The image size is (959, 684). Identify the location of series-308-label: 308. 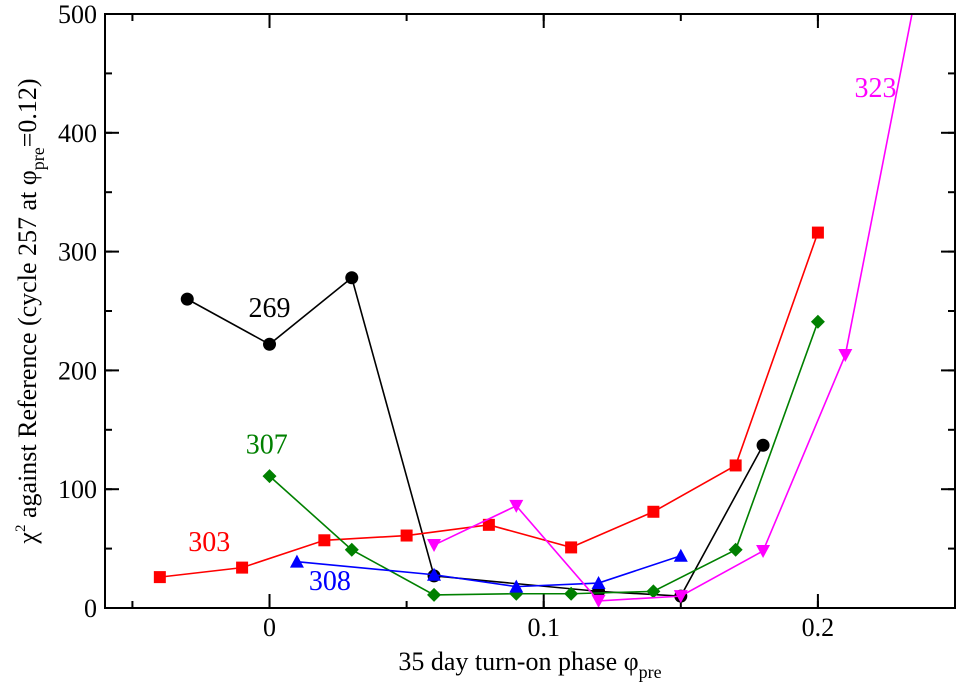
(330, 581).